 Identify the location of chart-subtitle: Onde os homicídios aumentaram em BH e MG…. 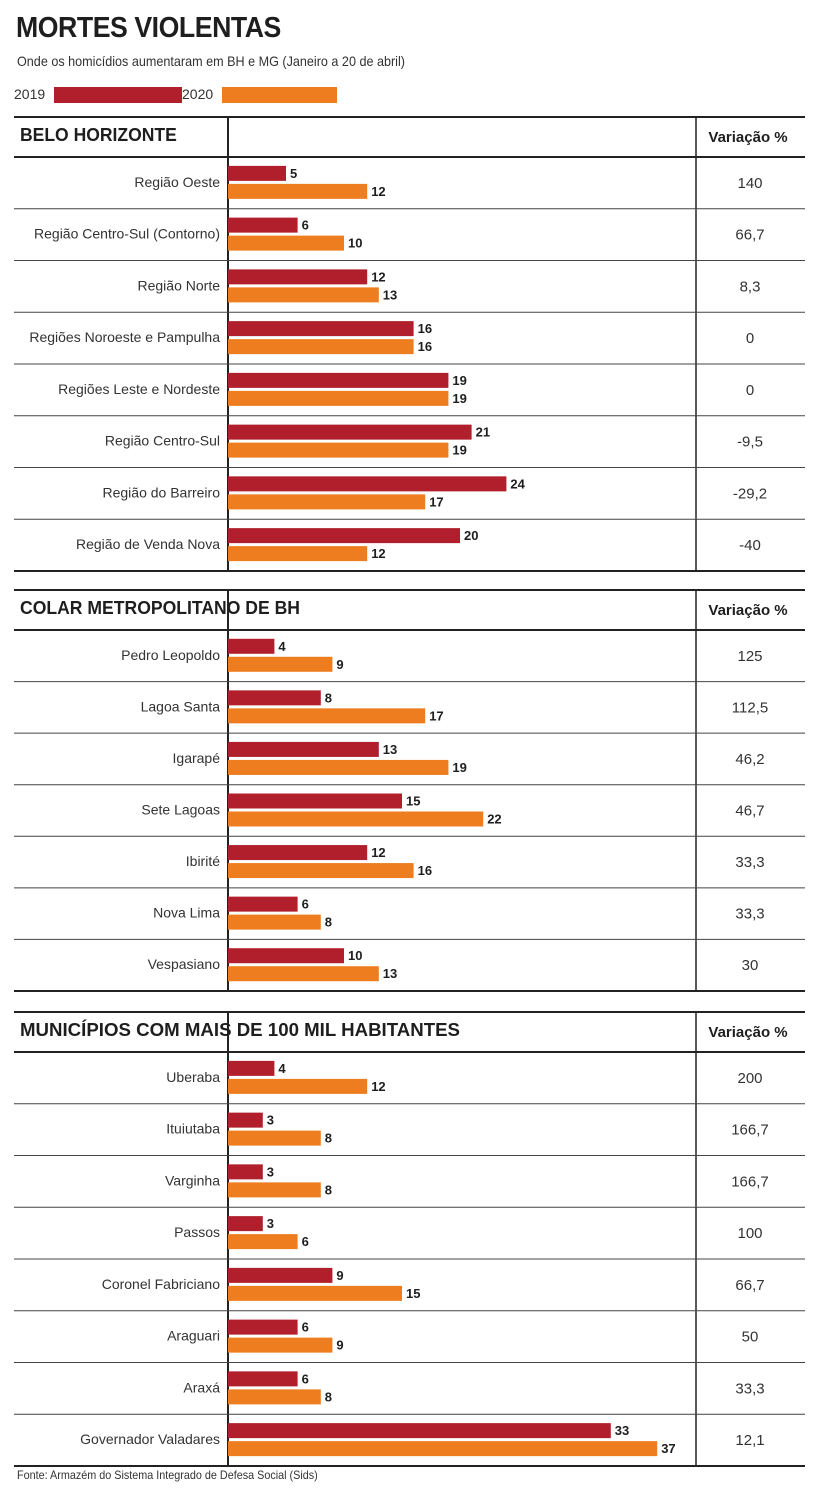
(211, 61).